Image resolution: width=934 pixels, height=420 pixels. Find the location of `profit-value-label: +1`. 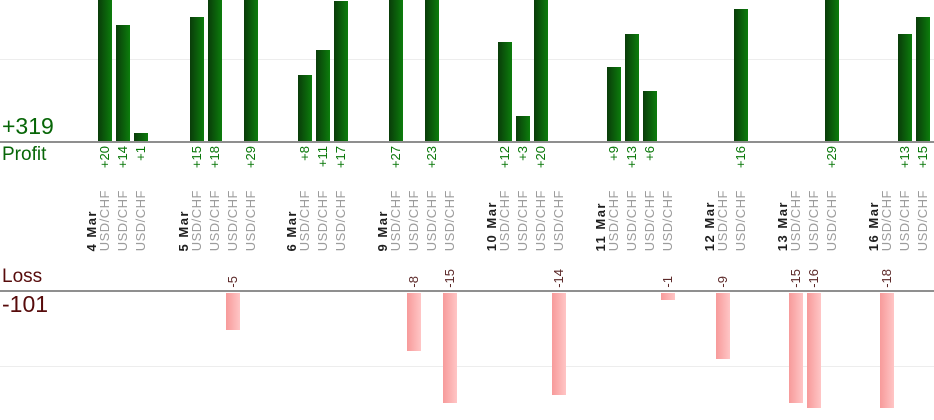

profit-value-label: +1 is located at coordinates (140, 153).